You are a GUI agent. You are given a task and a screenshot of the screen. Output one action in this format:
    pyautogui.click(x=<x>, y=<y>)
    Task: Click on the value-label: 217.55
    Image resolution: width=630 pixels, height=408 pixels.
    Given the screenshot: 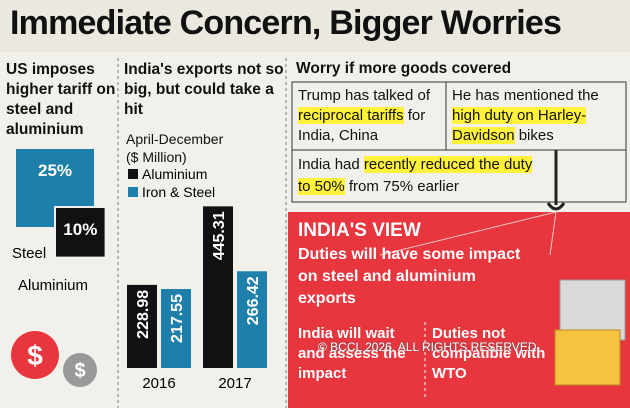 What is the action you would take?
    pyautogui.click(x=177, y=318)
    